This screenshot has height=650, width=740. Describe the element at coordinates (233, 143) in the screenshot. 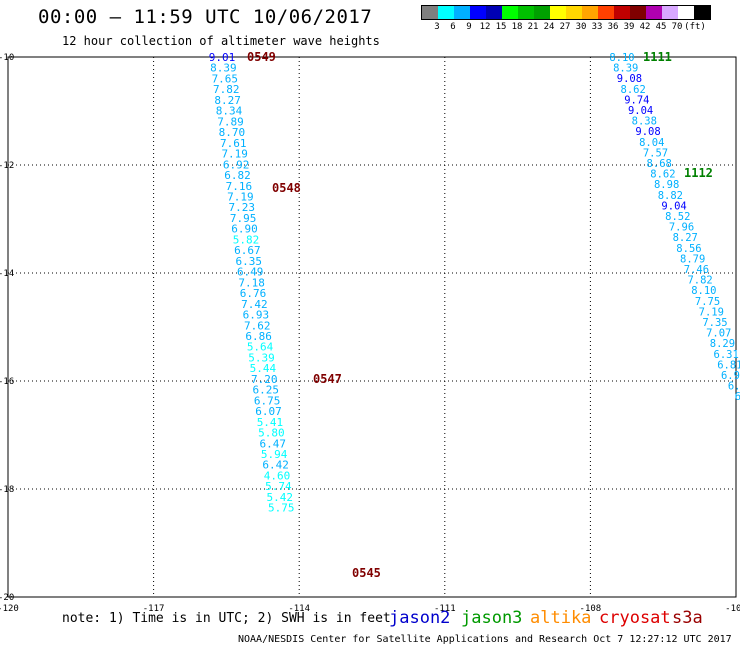

I see `swh-value: 7.61` at that location.